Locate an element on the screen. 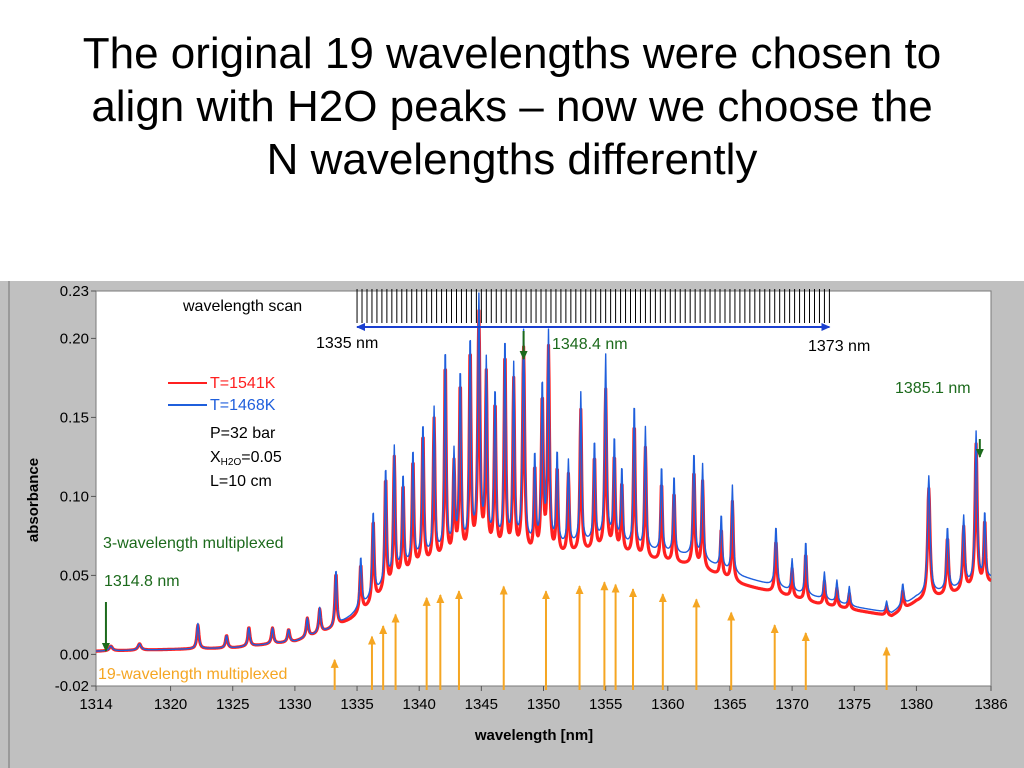 The height and width of the screenshot is (768, 1024). condition-path-length: L=10 cm is located at coordinates (241, 481).